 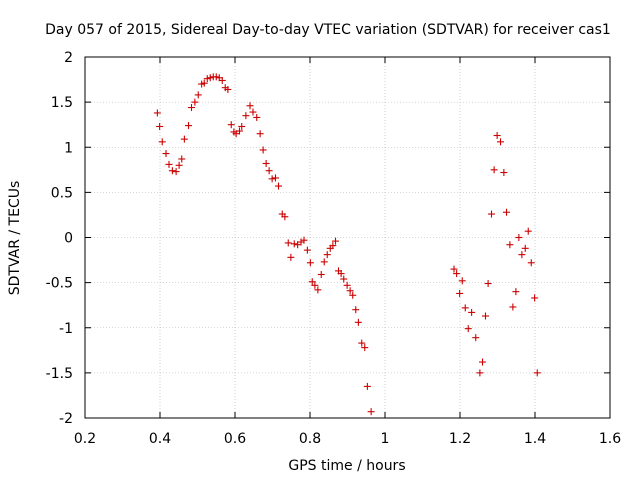 What do you see at coordinates (68, 148) in the screenshot?
I see `y-tick-label: 1` at bounding box center [68, 148].